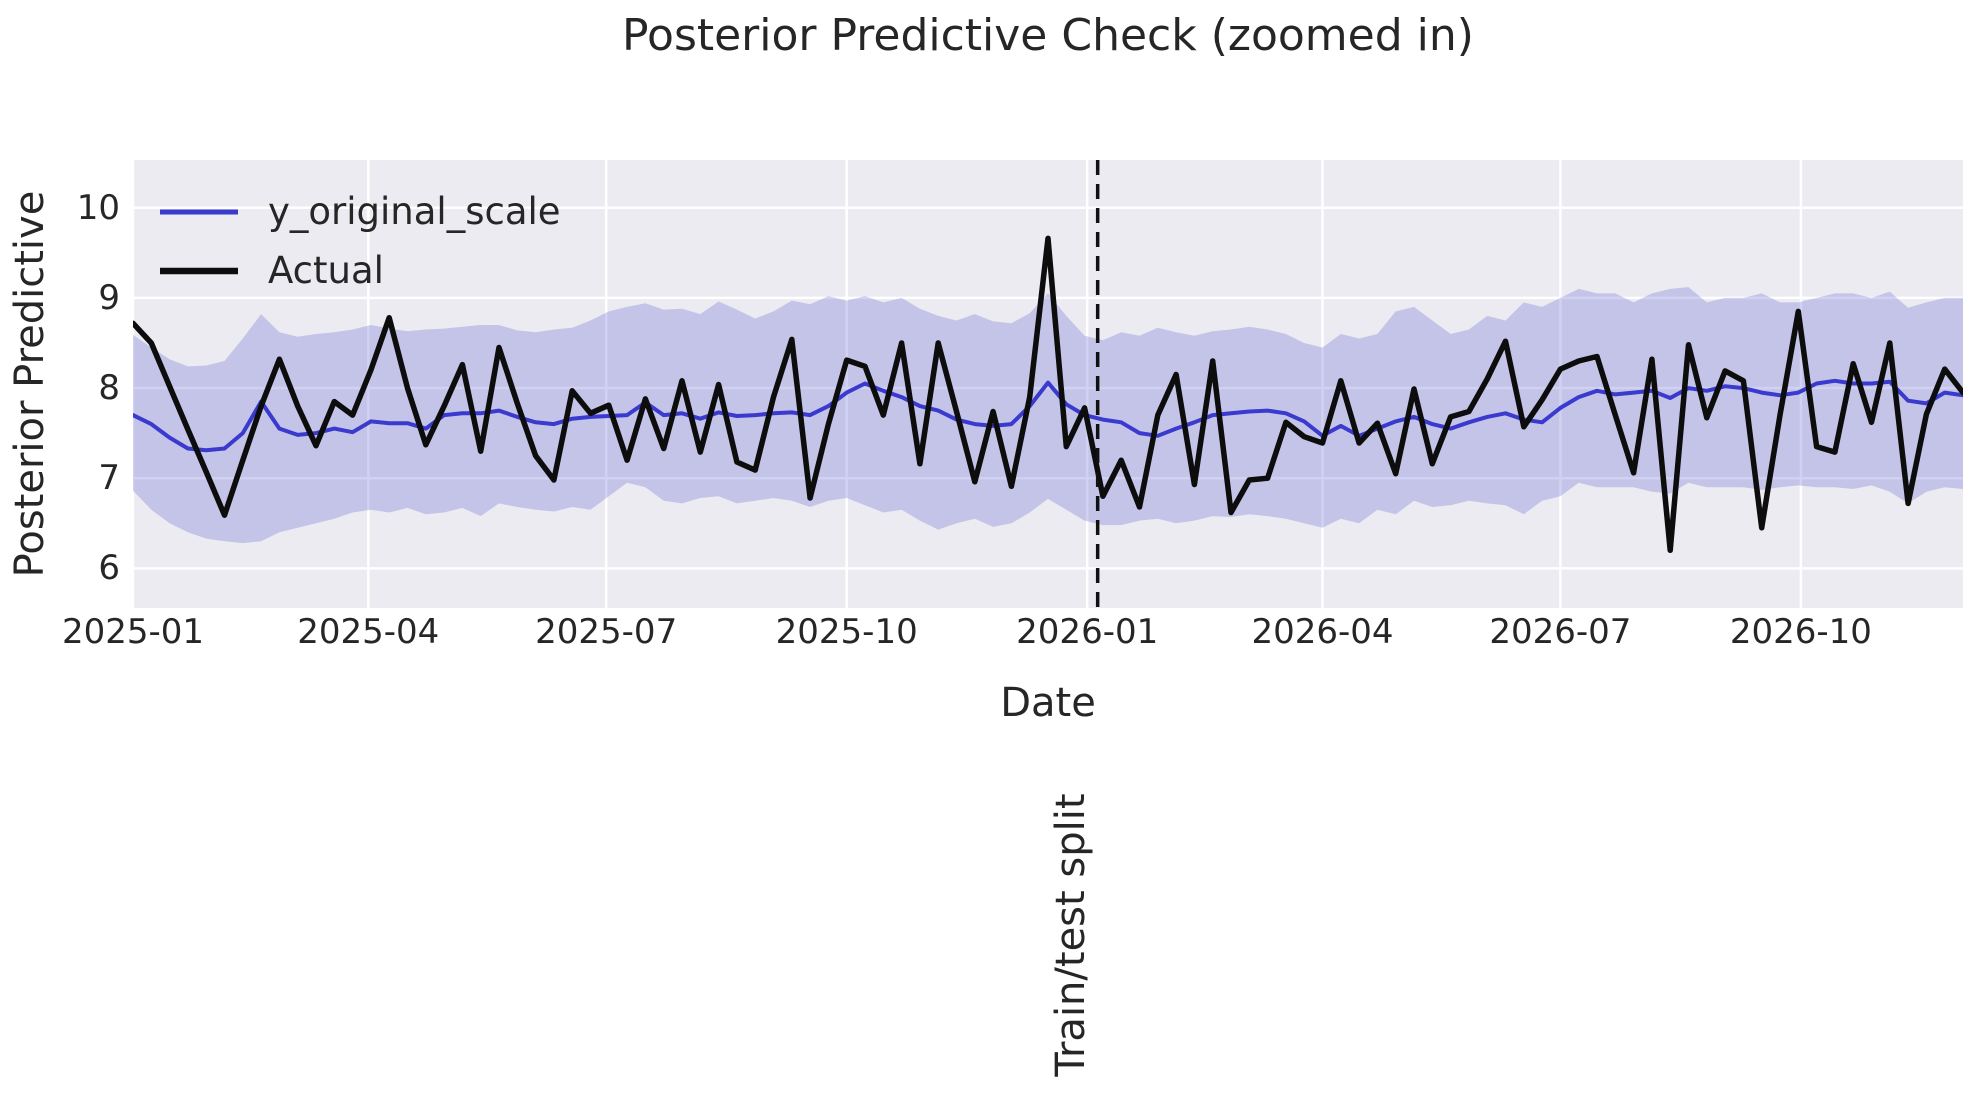  What do you see at coordinates (1048, 35) in the screenshot?
I see `chart-title: Posterior Predictive Check (zoomed in)` at bounding box center [1048, 35].